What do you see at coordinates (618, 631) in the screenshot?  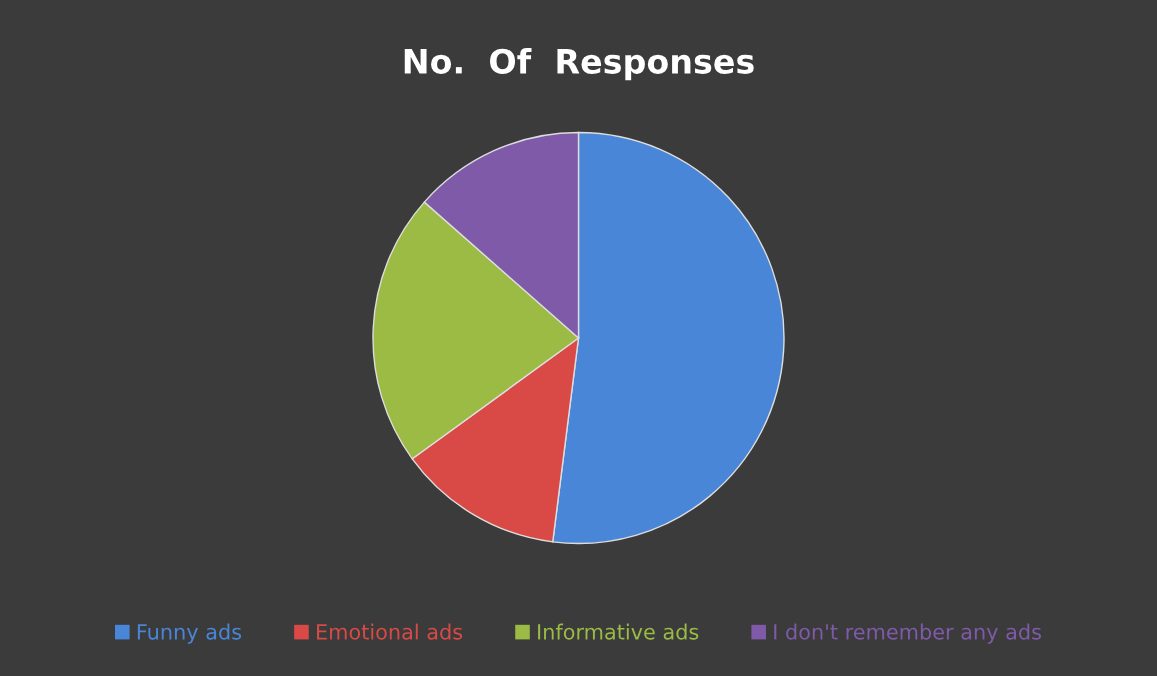 I see `legend-label: Informative ads` at bounding box center [618, 631].